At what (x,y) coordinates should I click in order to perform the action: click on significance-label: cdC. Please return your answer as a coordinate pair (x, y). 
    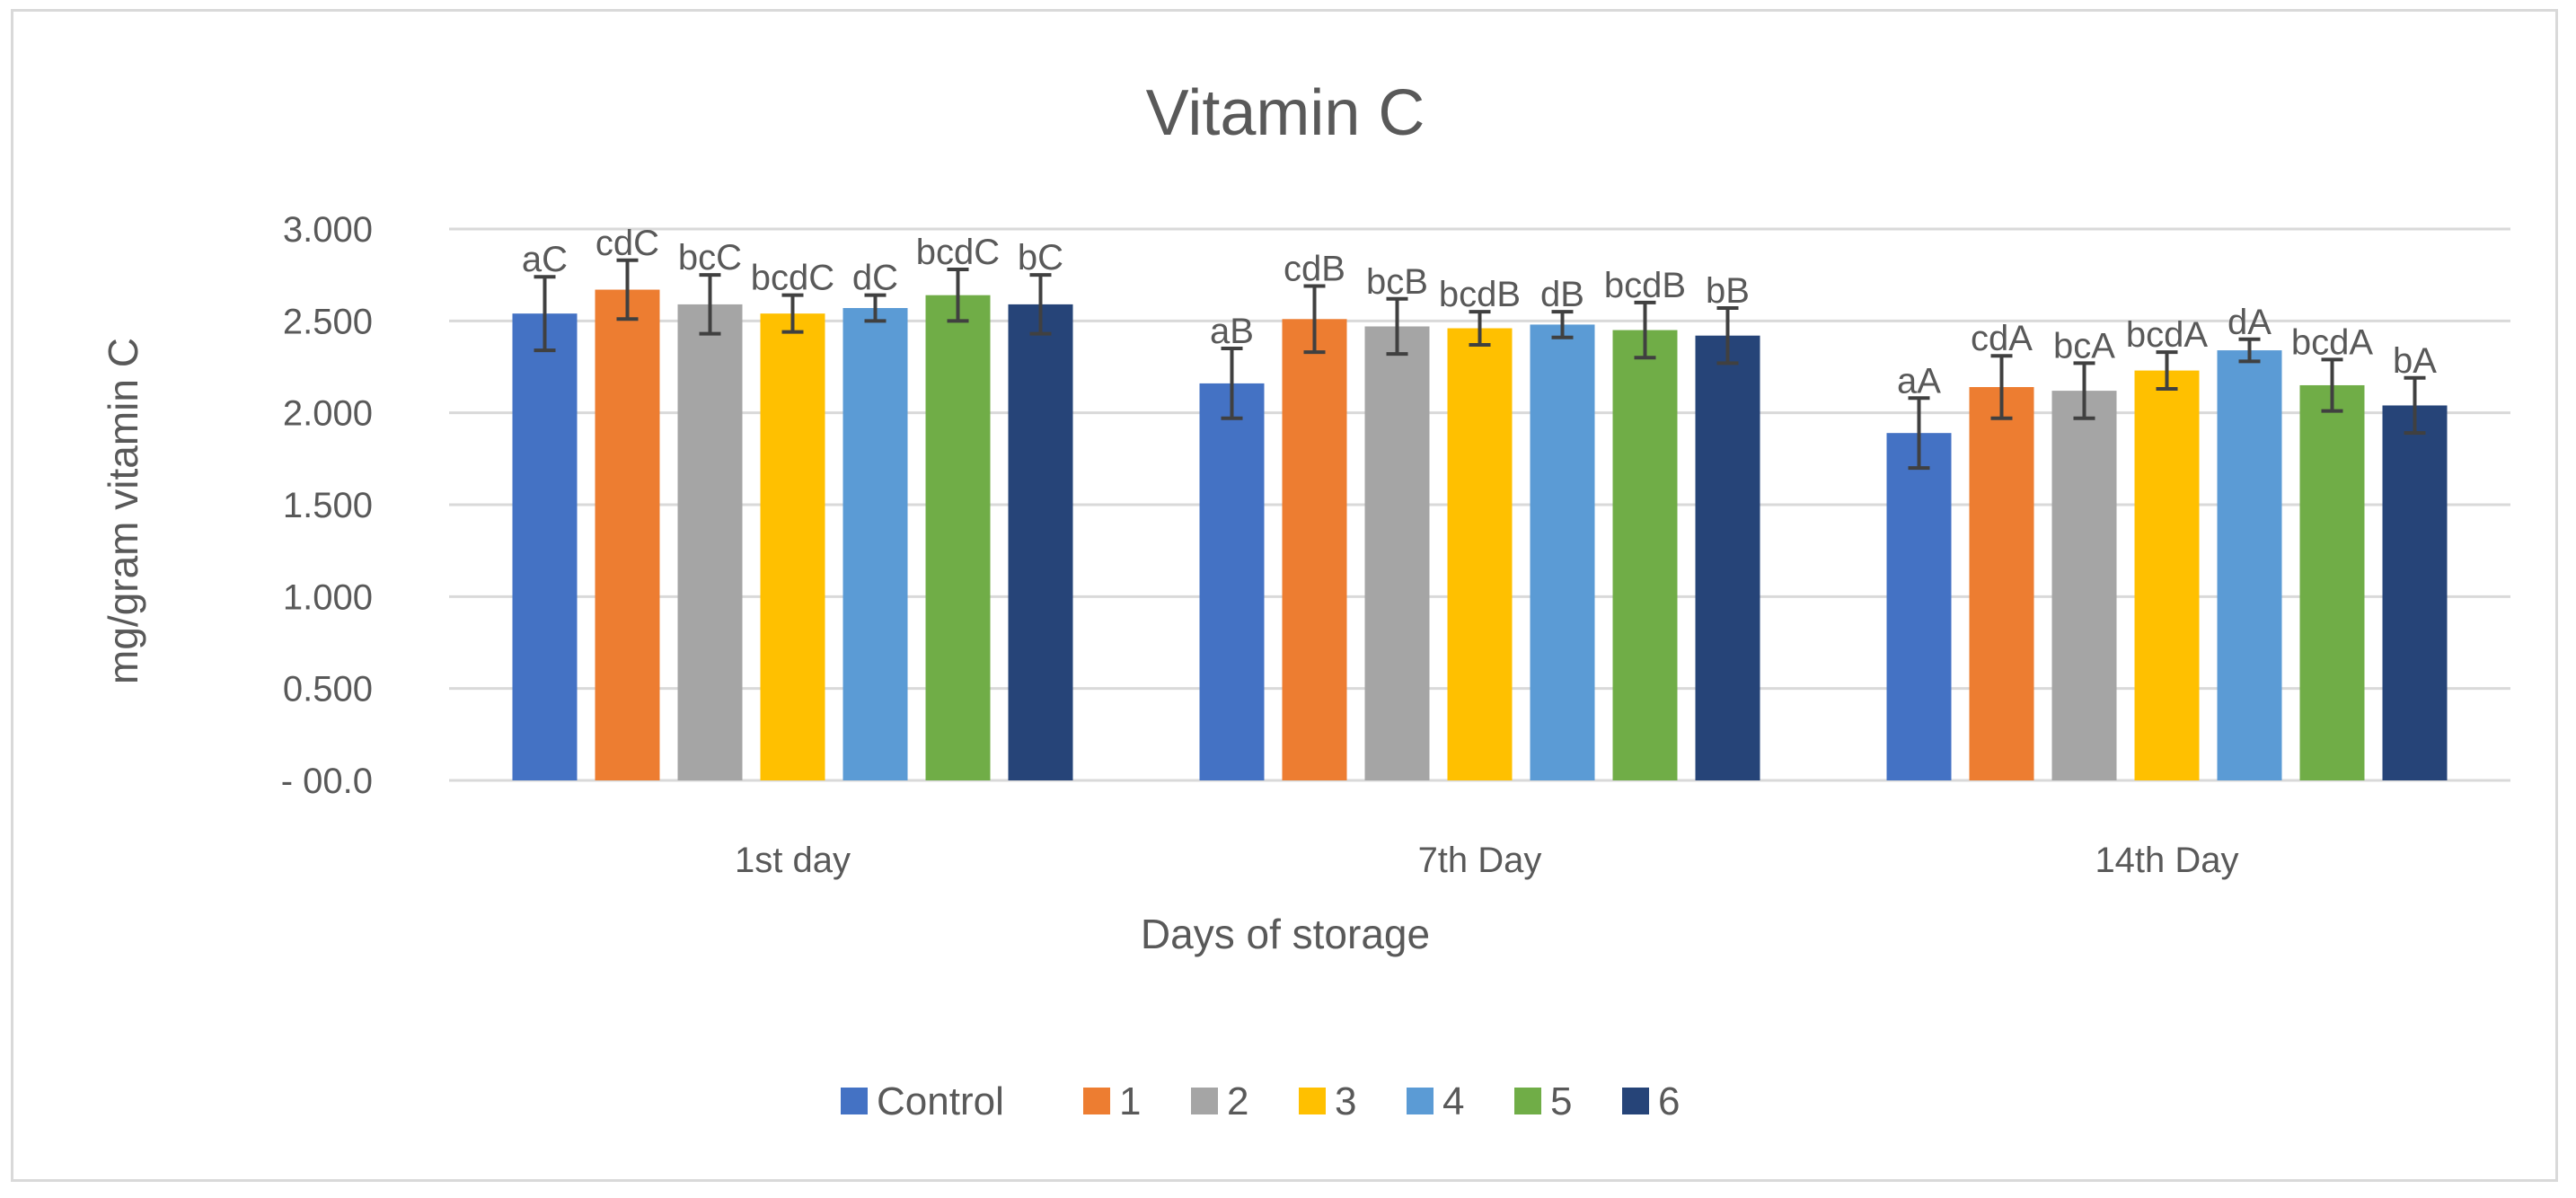
    Looking at the image, I should click on (627, 243).